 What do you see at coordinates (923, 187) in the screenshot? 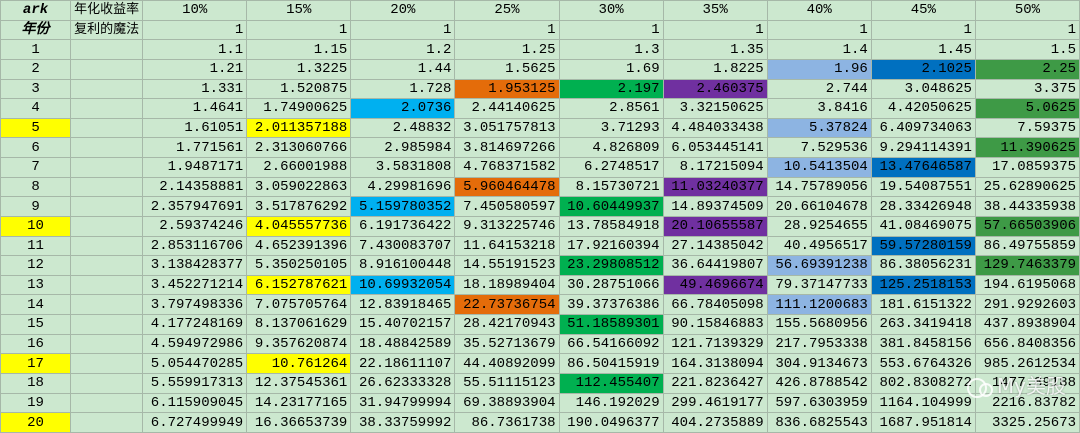
I see `value-cell: 19.54087551` at bounding box center [923, 187].